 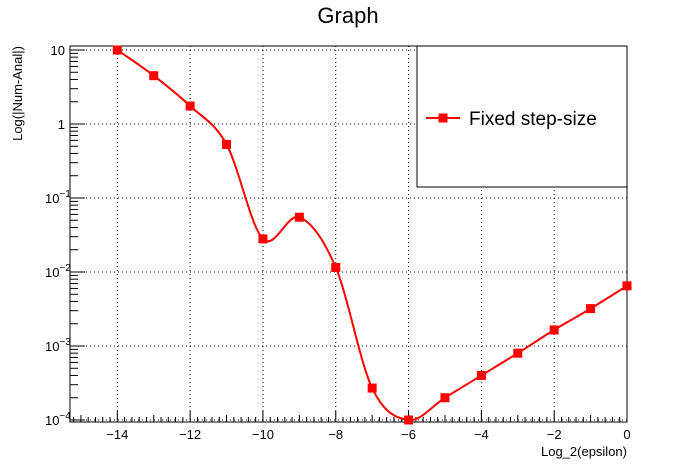 What do you see at coordinates (263, 434) in the screenshot?
I see `x-tick-label: −10` at bounding box center [263, 434].